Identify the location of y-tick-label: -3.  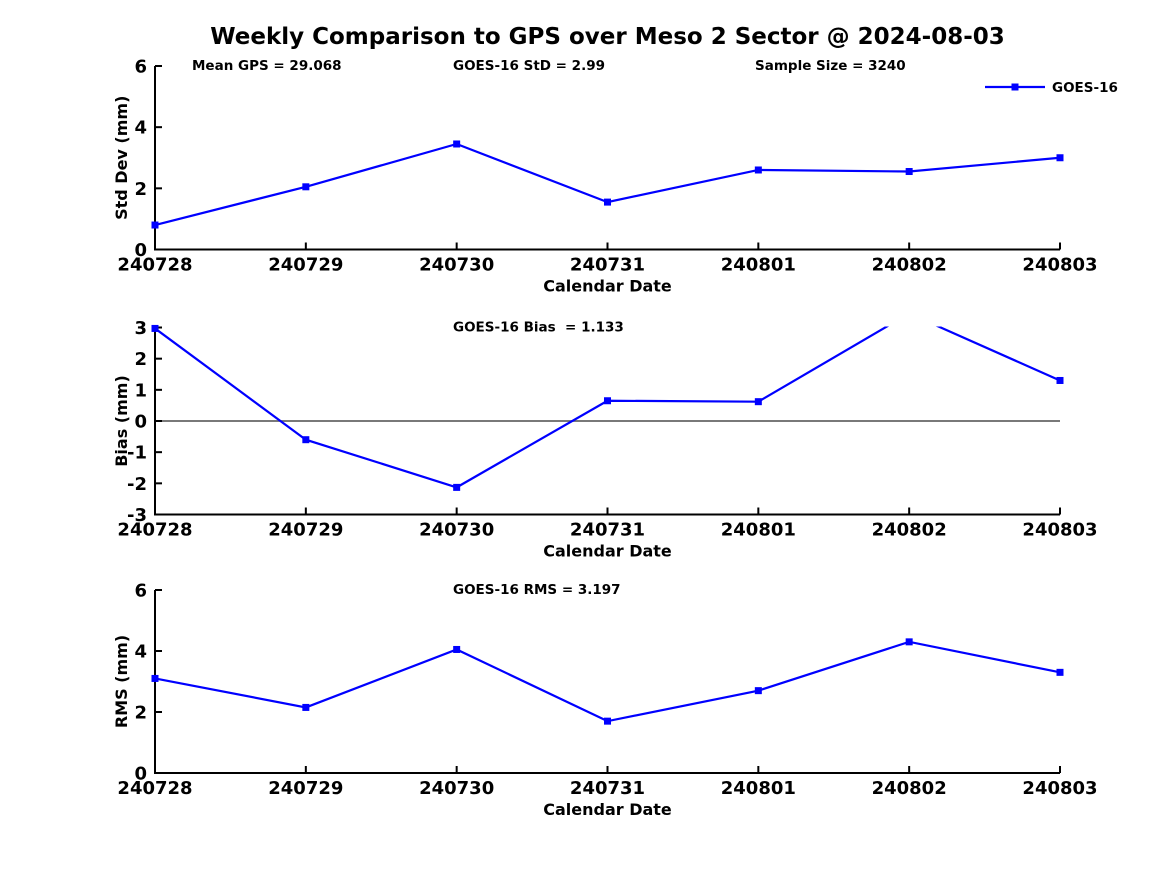
(137, 515).